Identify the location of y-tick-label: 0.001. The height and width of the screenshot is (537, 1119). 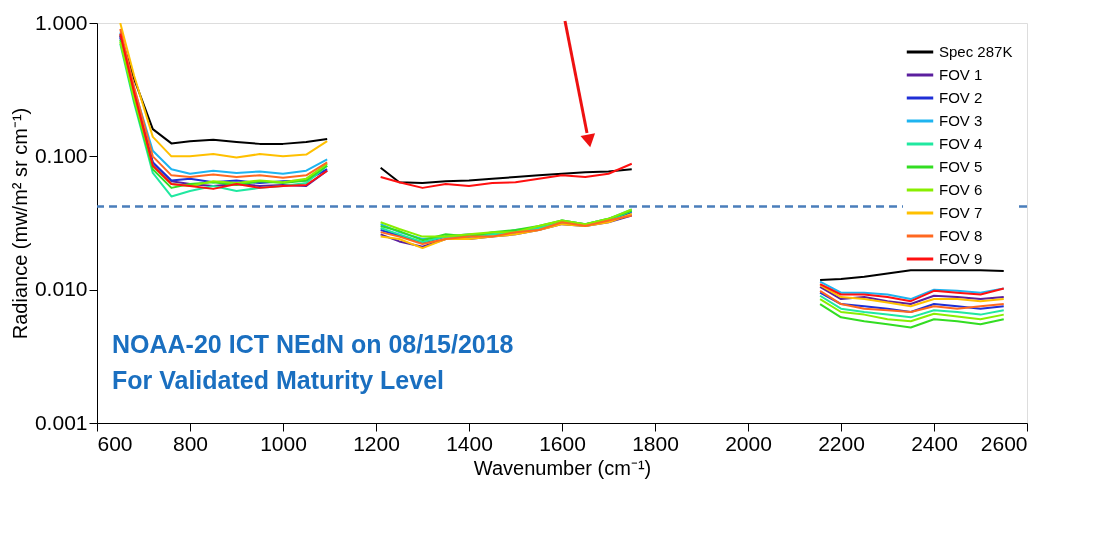
(61, 422).